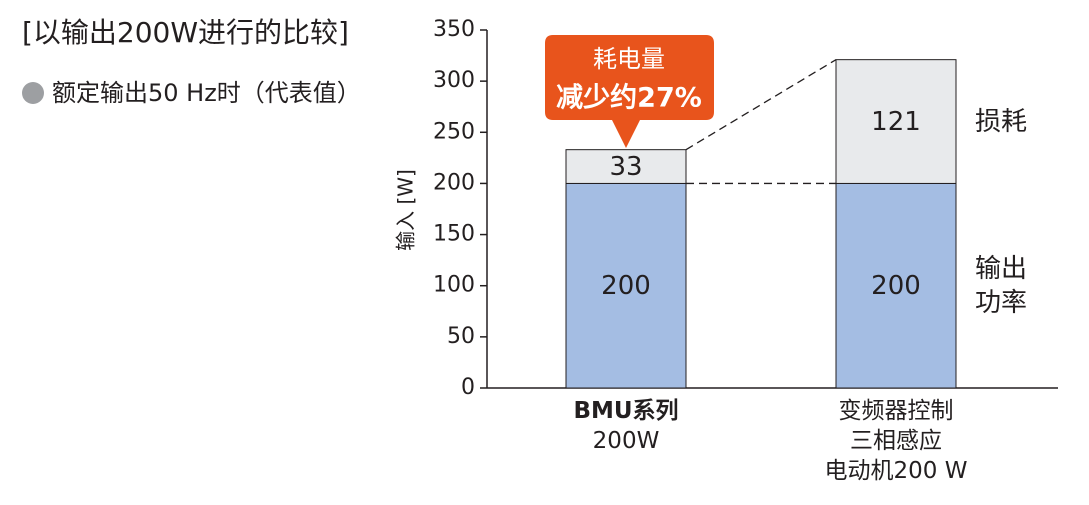  What do you see at coordinates (626, 441) in the screenshot?
I see `x-tick-label-line: 200W` at bounding box center [626, 441].